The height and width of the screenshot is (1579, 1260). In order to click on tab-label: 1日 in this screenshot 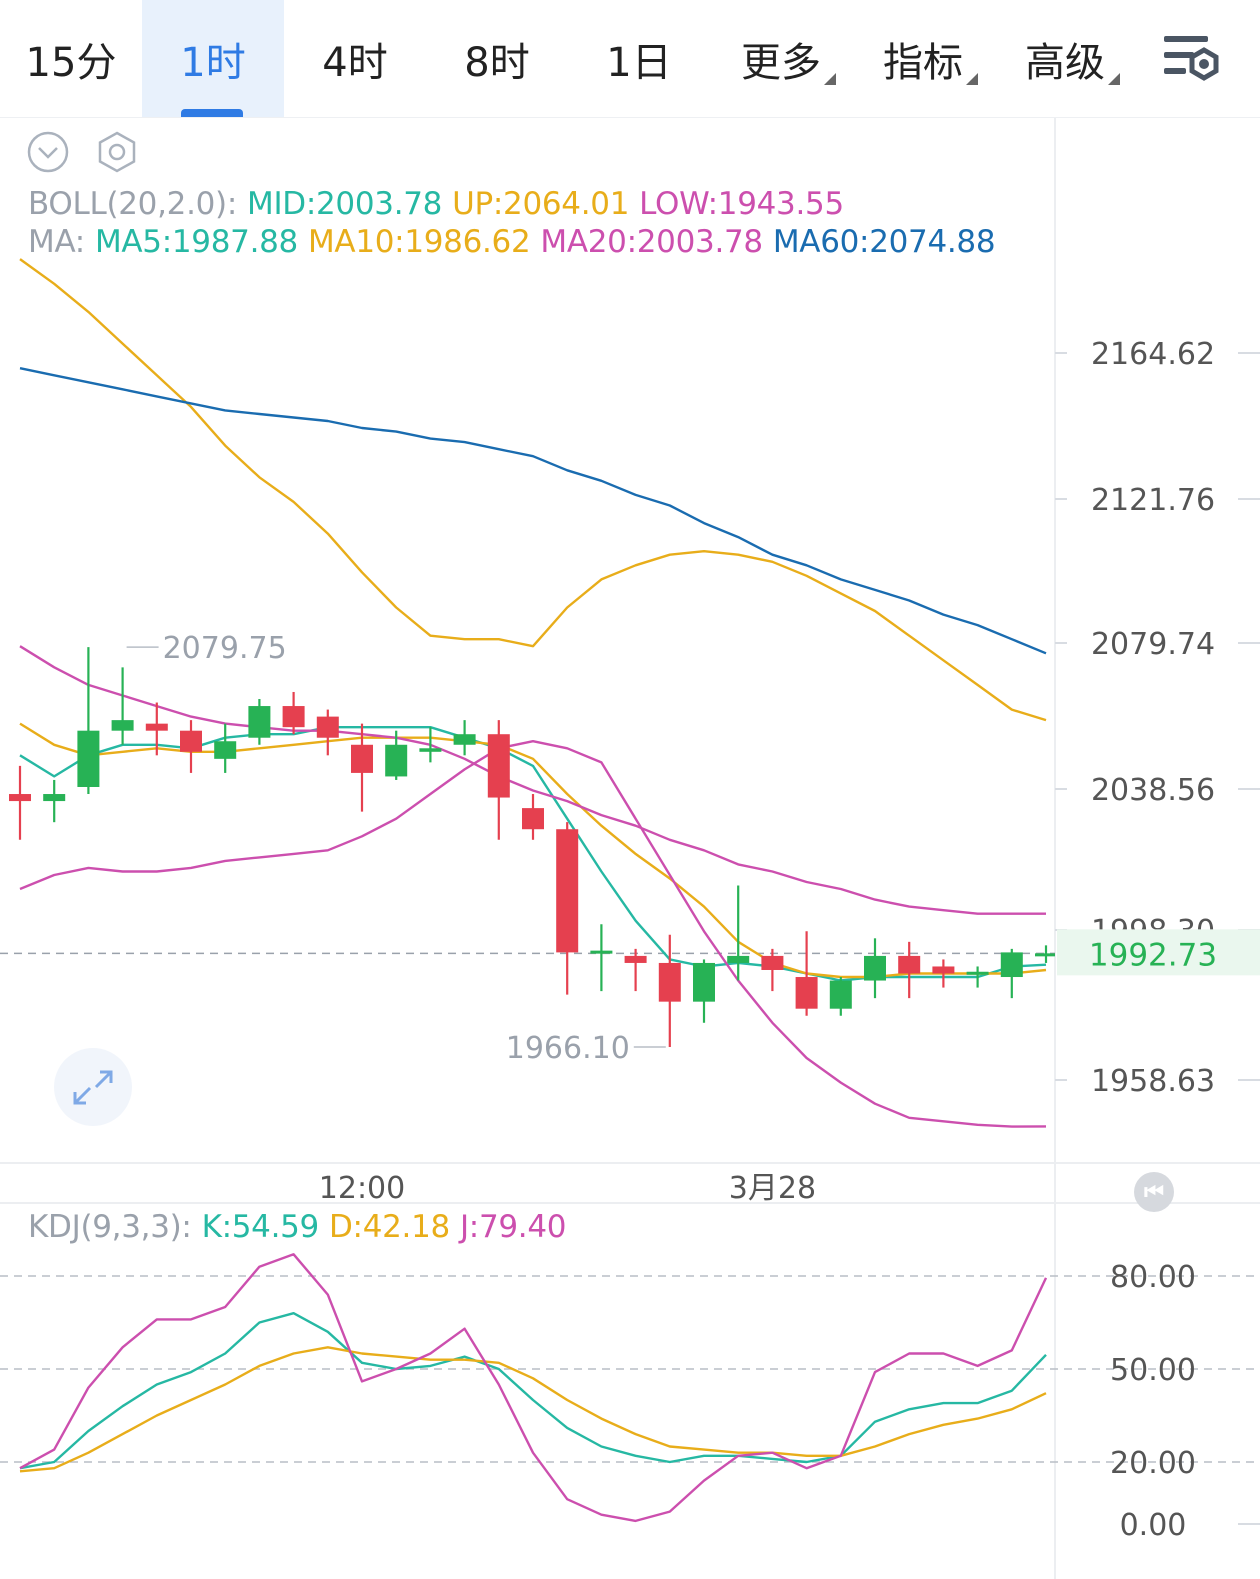, I will do `click(639, 62)`.